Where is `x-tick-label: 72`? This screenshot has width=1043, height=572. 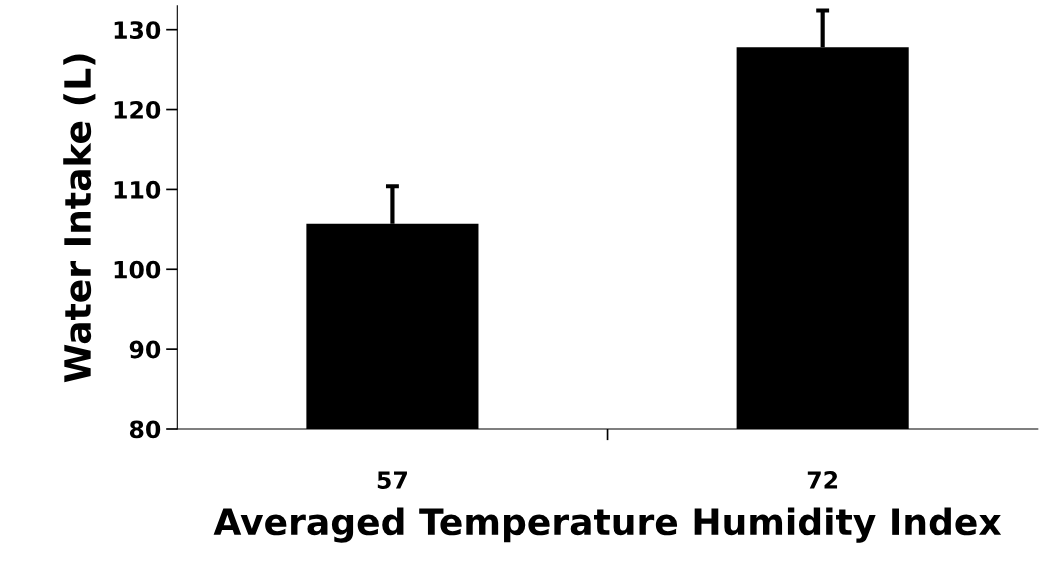
x-tick-label: 72 is located at coordinates (822, 480).